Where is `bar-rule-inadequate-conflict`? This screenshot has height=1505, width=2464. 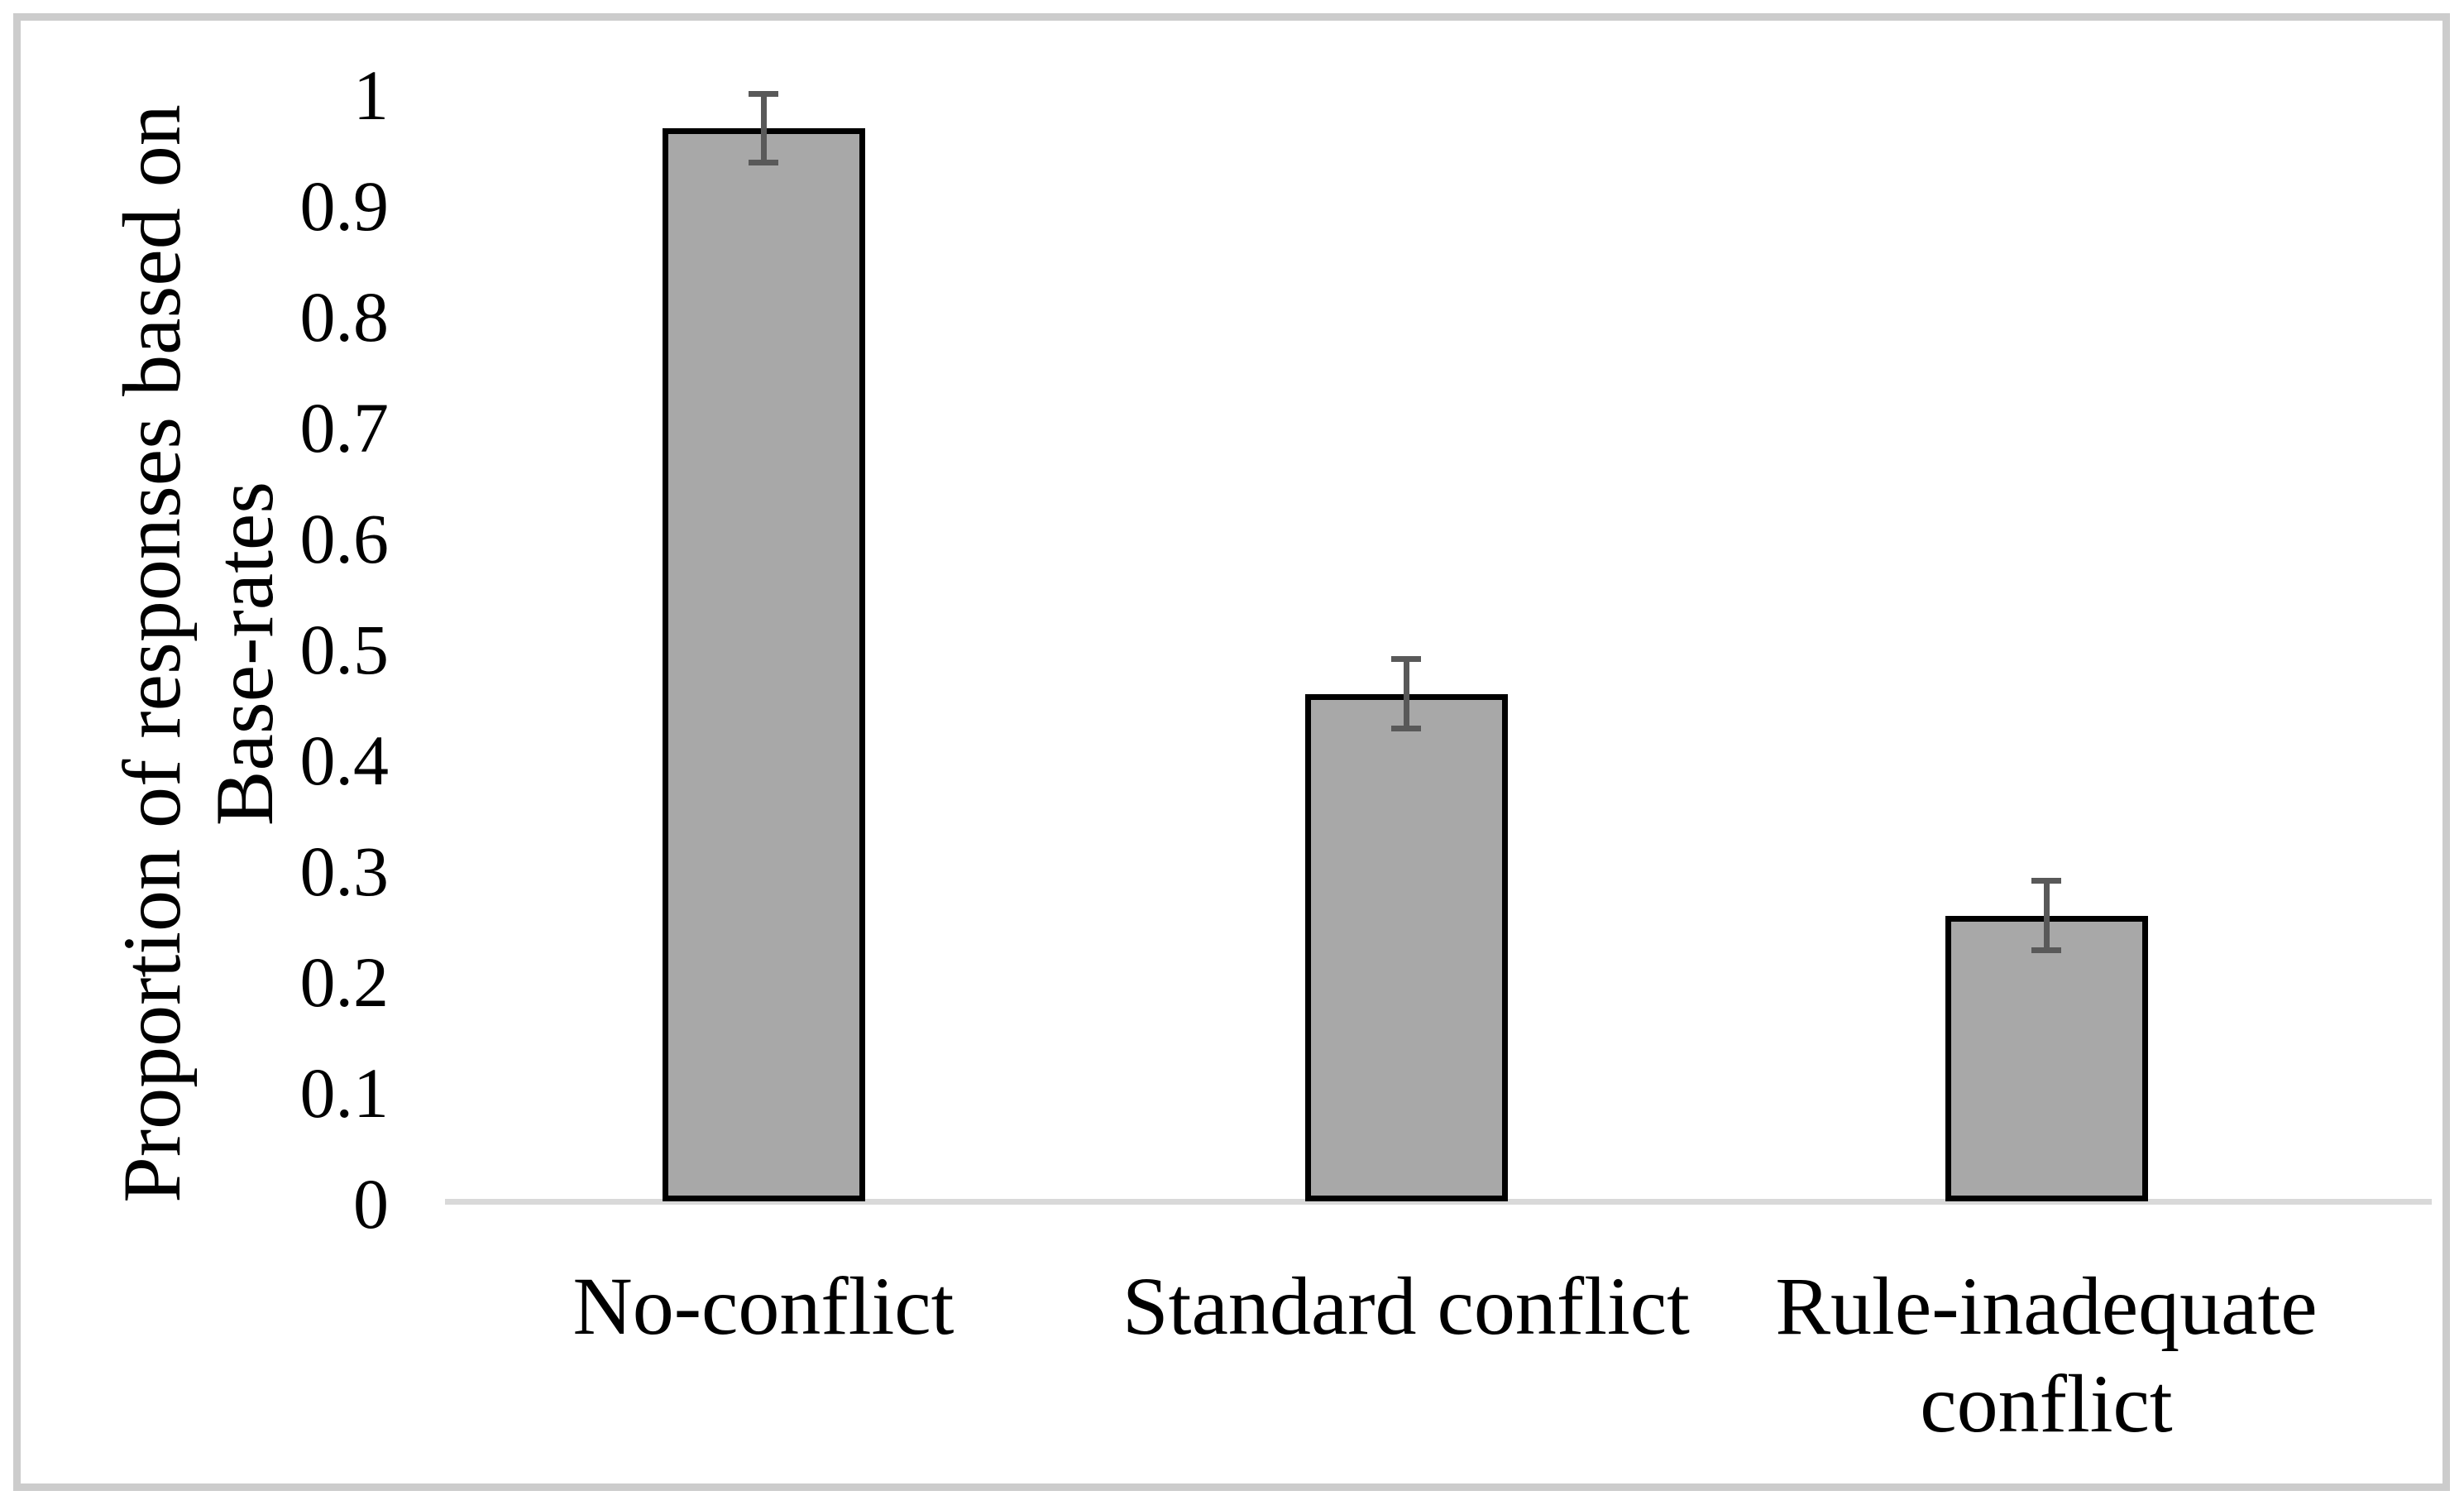
bar-rule-inadequate-conflict is located at coordinates (2046, 1058).